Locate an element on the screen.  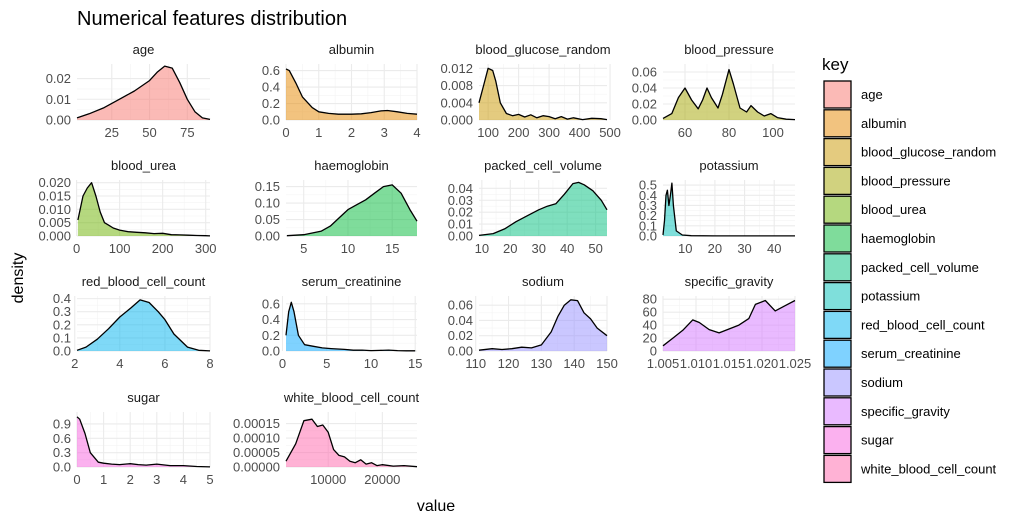
density-area-specific-gravity is located at coordinates (729, 325).